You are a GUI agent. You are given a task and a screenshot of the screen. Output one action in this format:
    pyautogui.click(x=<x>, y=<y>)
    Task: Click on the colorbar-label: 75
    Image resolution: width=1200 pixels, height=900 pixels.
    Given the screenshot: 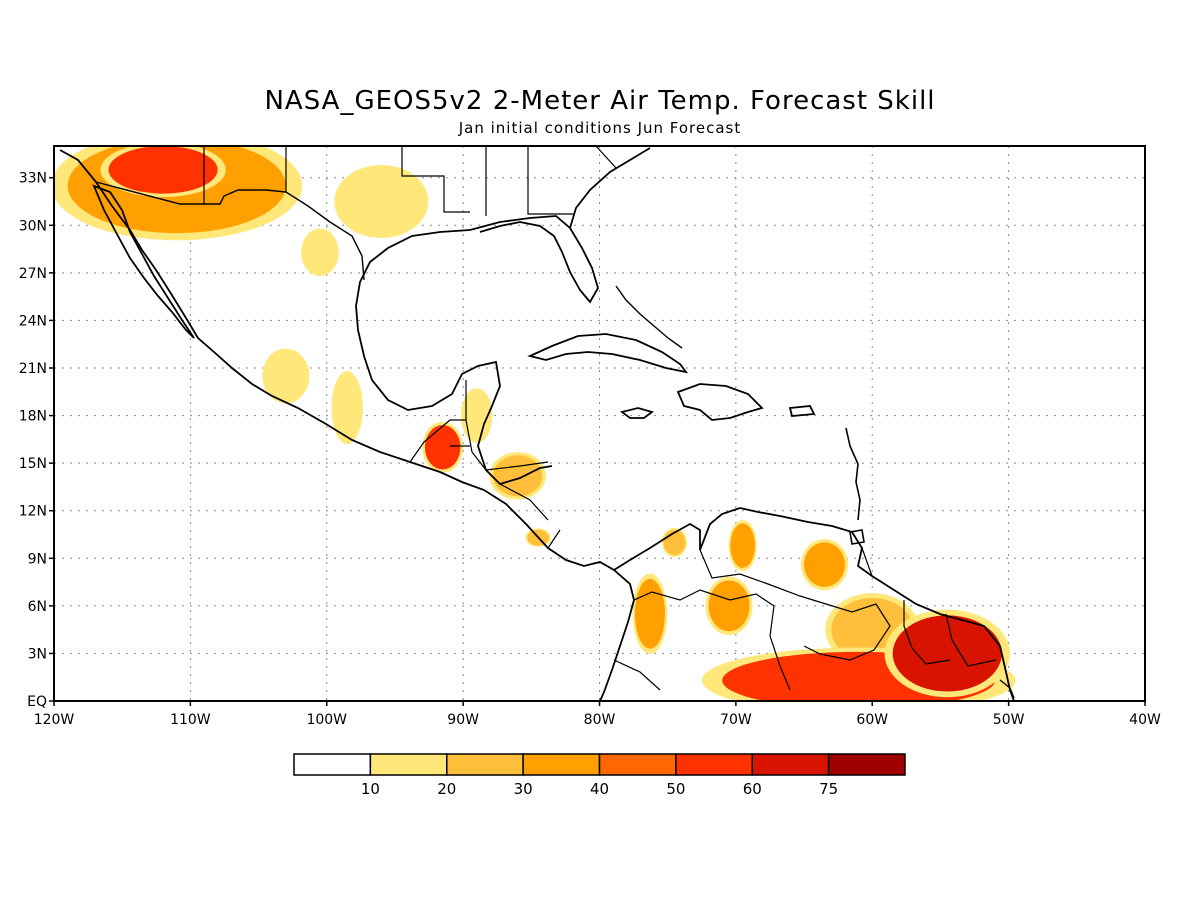 What is the action you would take?
    pyautogui.click(x=828, y=789)
    